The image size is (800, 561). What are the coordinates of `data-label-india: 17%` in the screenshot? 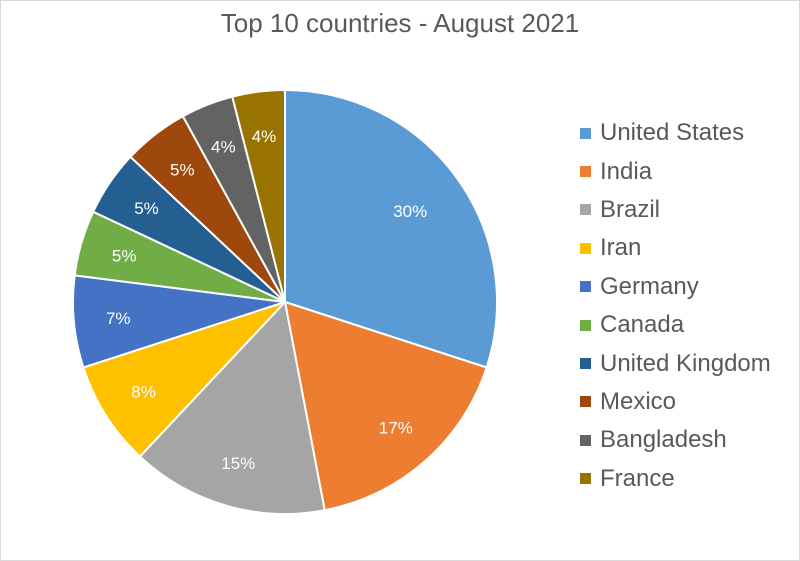 It's located at (396, 428).